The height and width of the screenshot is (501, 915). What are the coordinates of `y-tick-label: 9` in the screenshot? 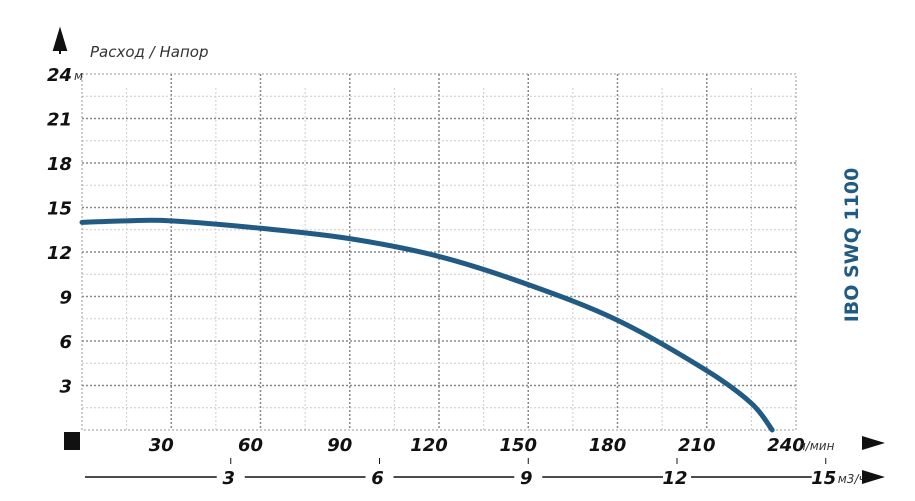 It's located at (65, 298).